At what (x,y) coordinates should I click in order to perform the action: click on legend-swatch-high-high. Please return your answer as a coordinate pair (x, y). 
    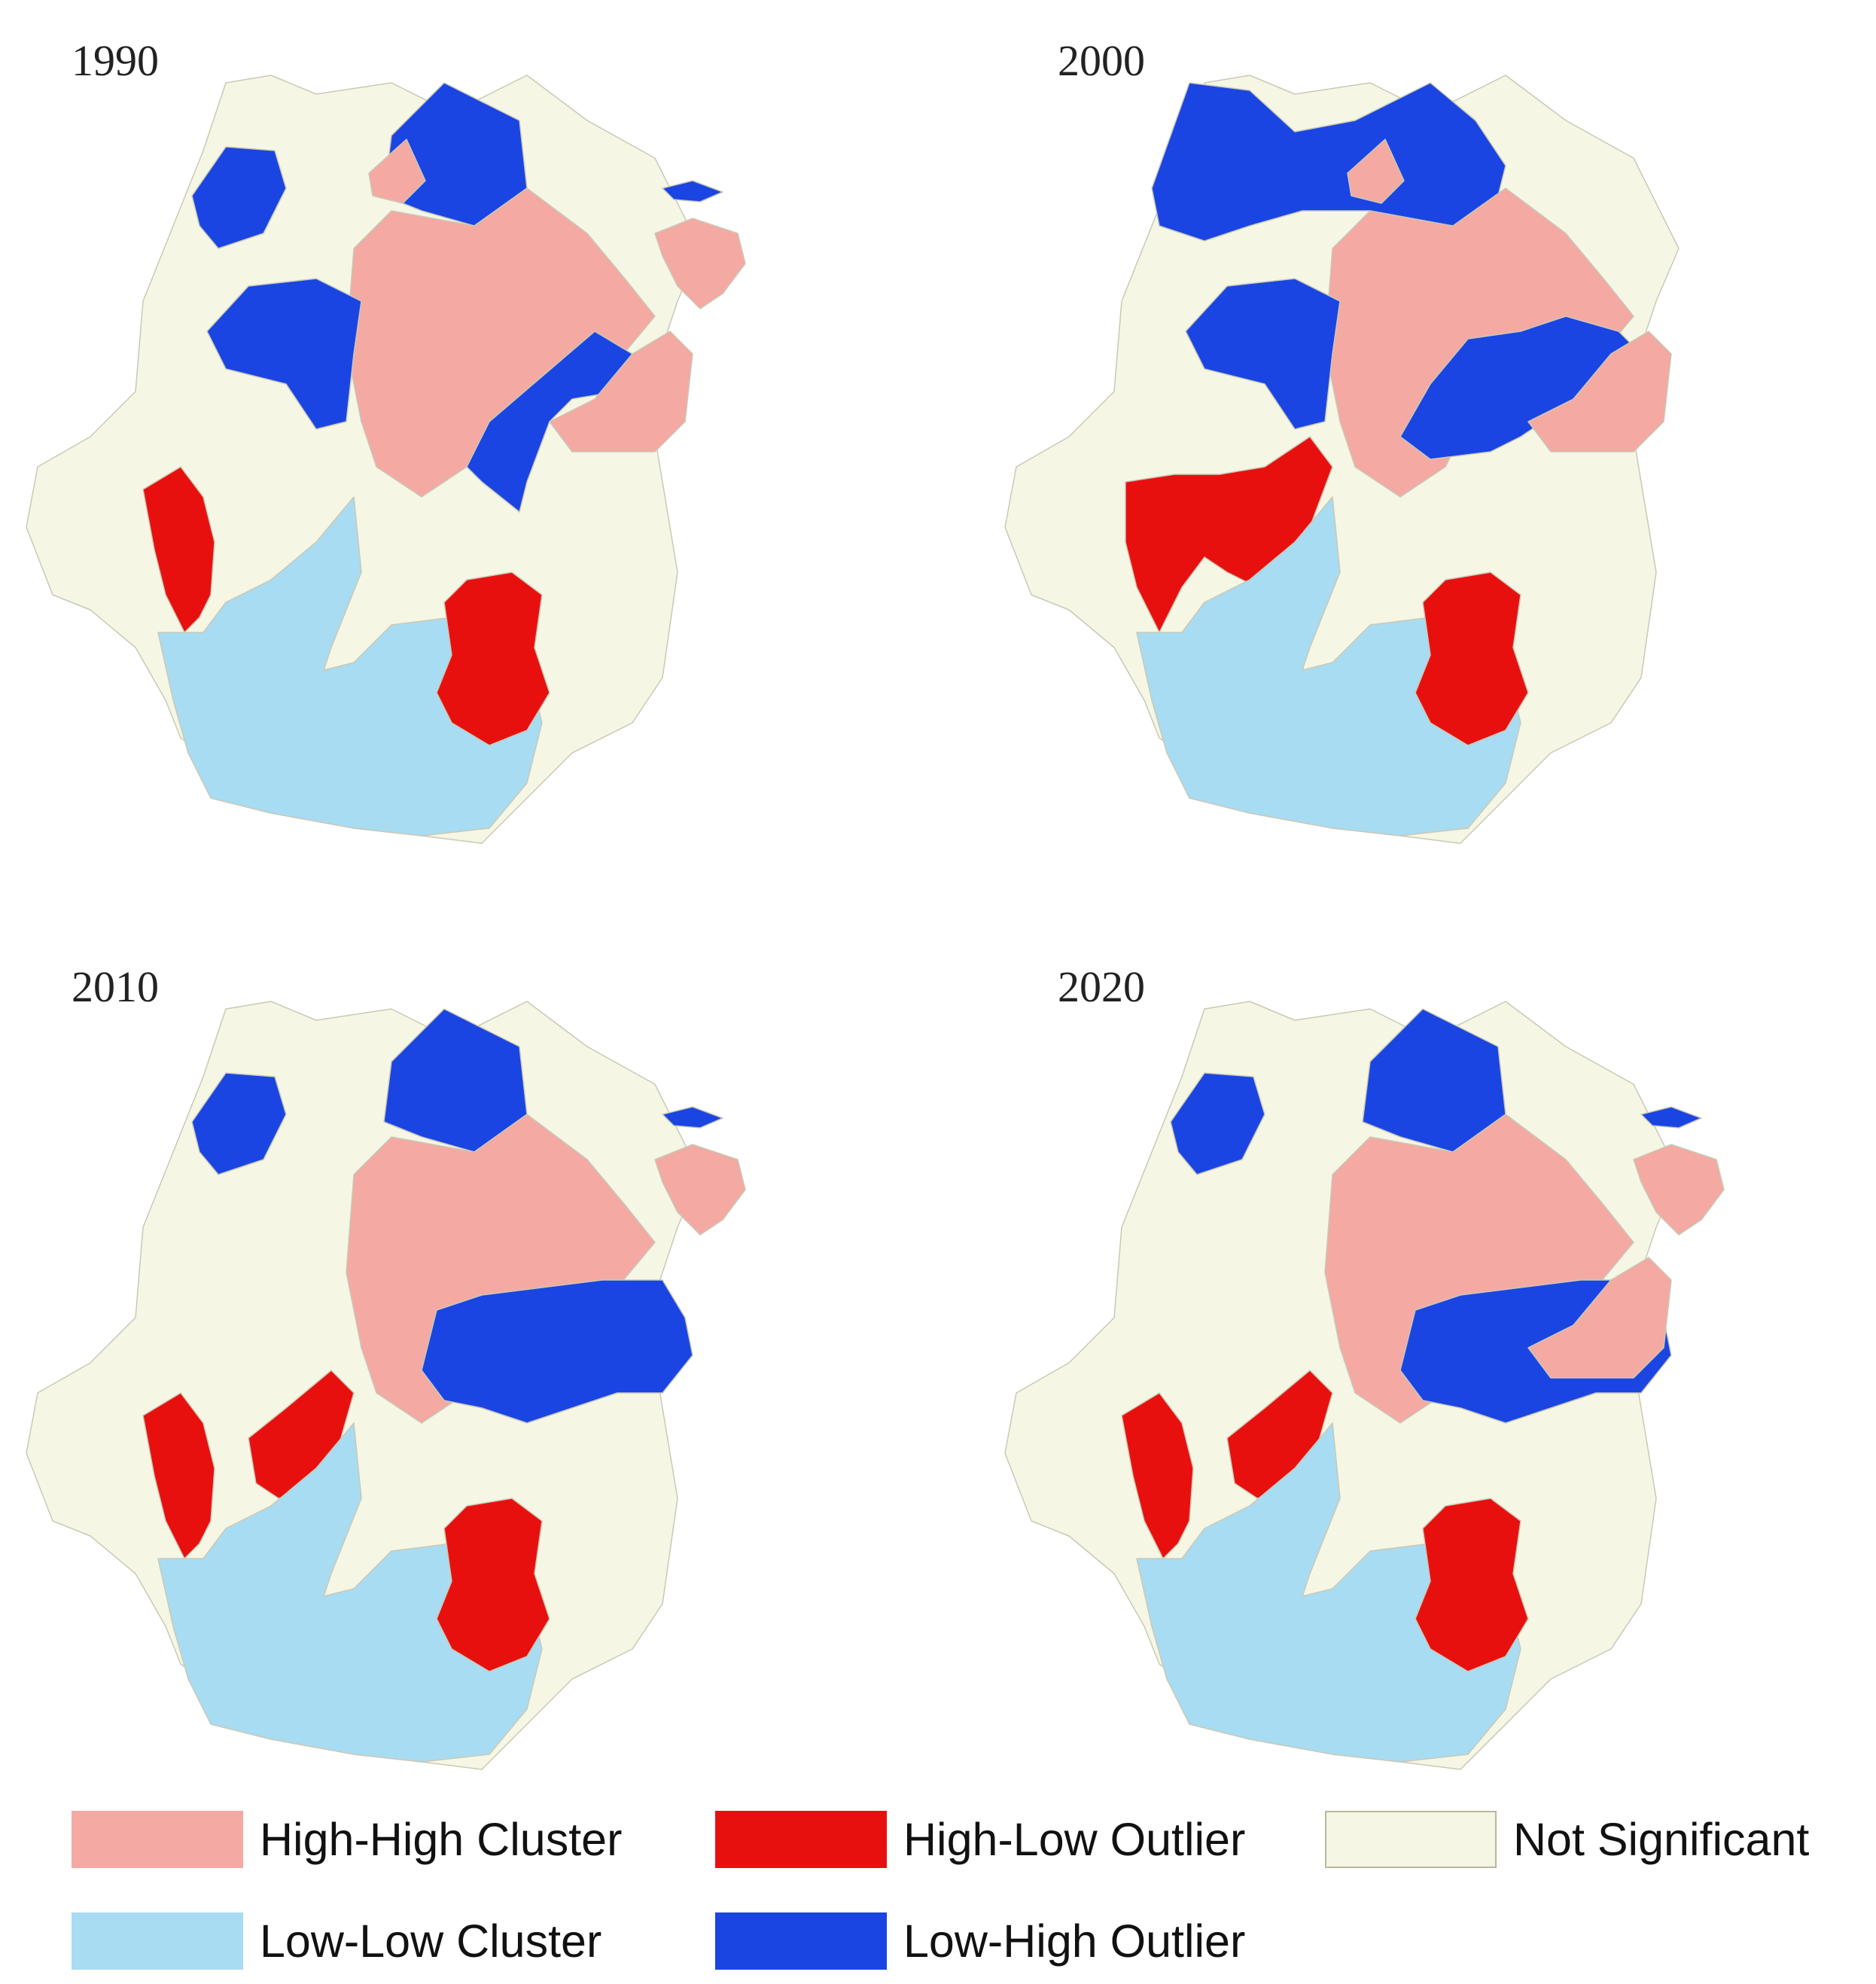
    Looking at the image, I should click on (157, 1839).